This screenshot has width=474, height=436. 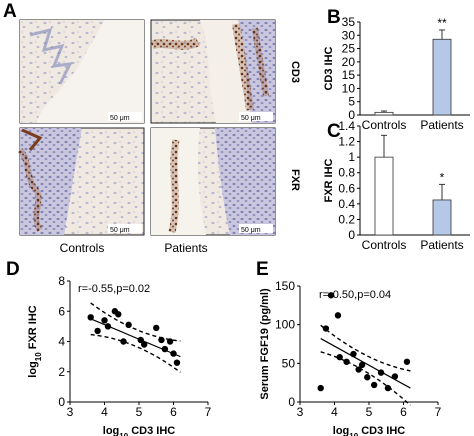 What do you see at coordinates (300, 412) in the screenshot?
I see `x-tick-label: 3` at bounding box center [300, 412].